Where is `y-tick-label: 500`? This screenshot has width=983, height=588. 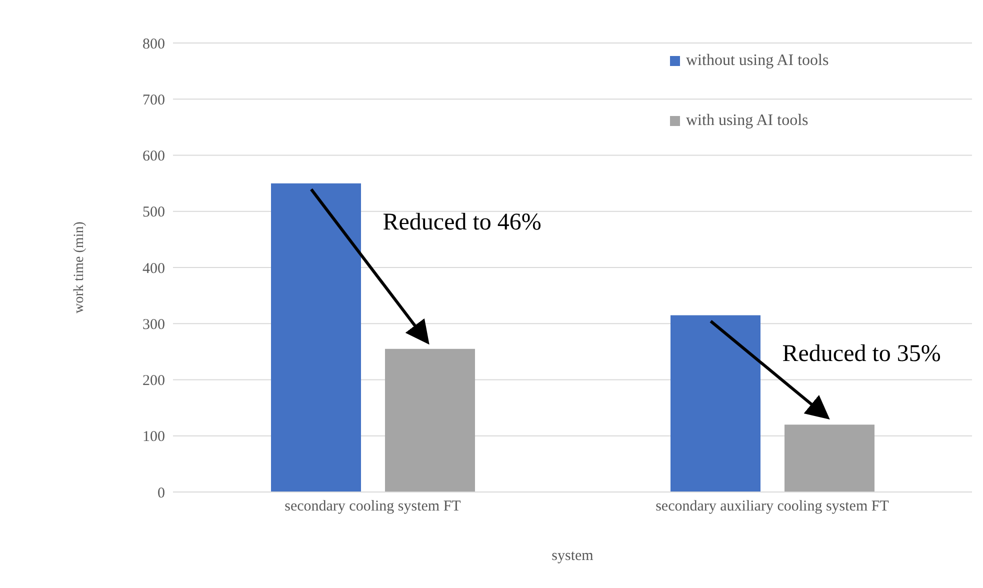 y-tick-label: 500 is located at coordinates (153, 212).